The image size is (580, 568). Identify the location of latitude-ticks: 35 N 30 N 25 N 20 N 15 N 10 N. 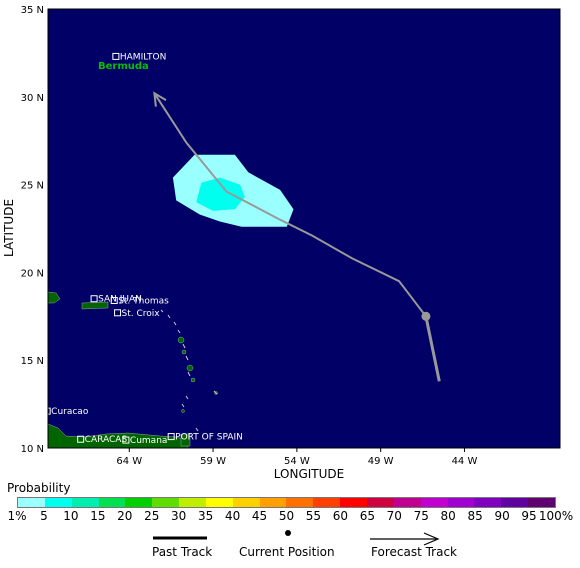
(32, 230).